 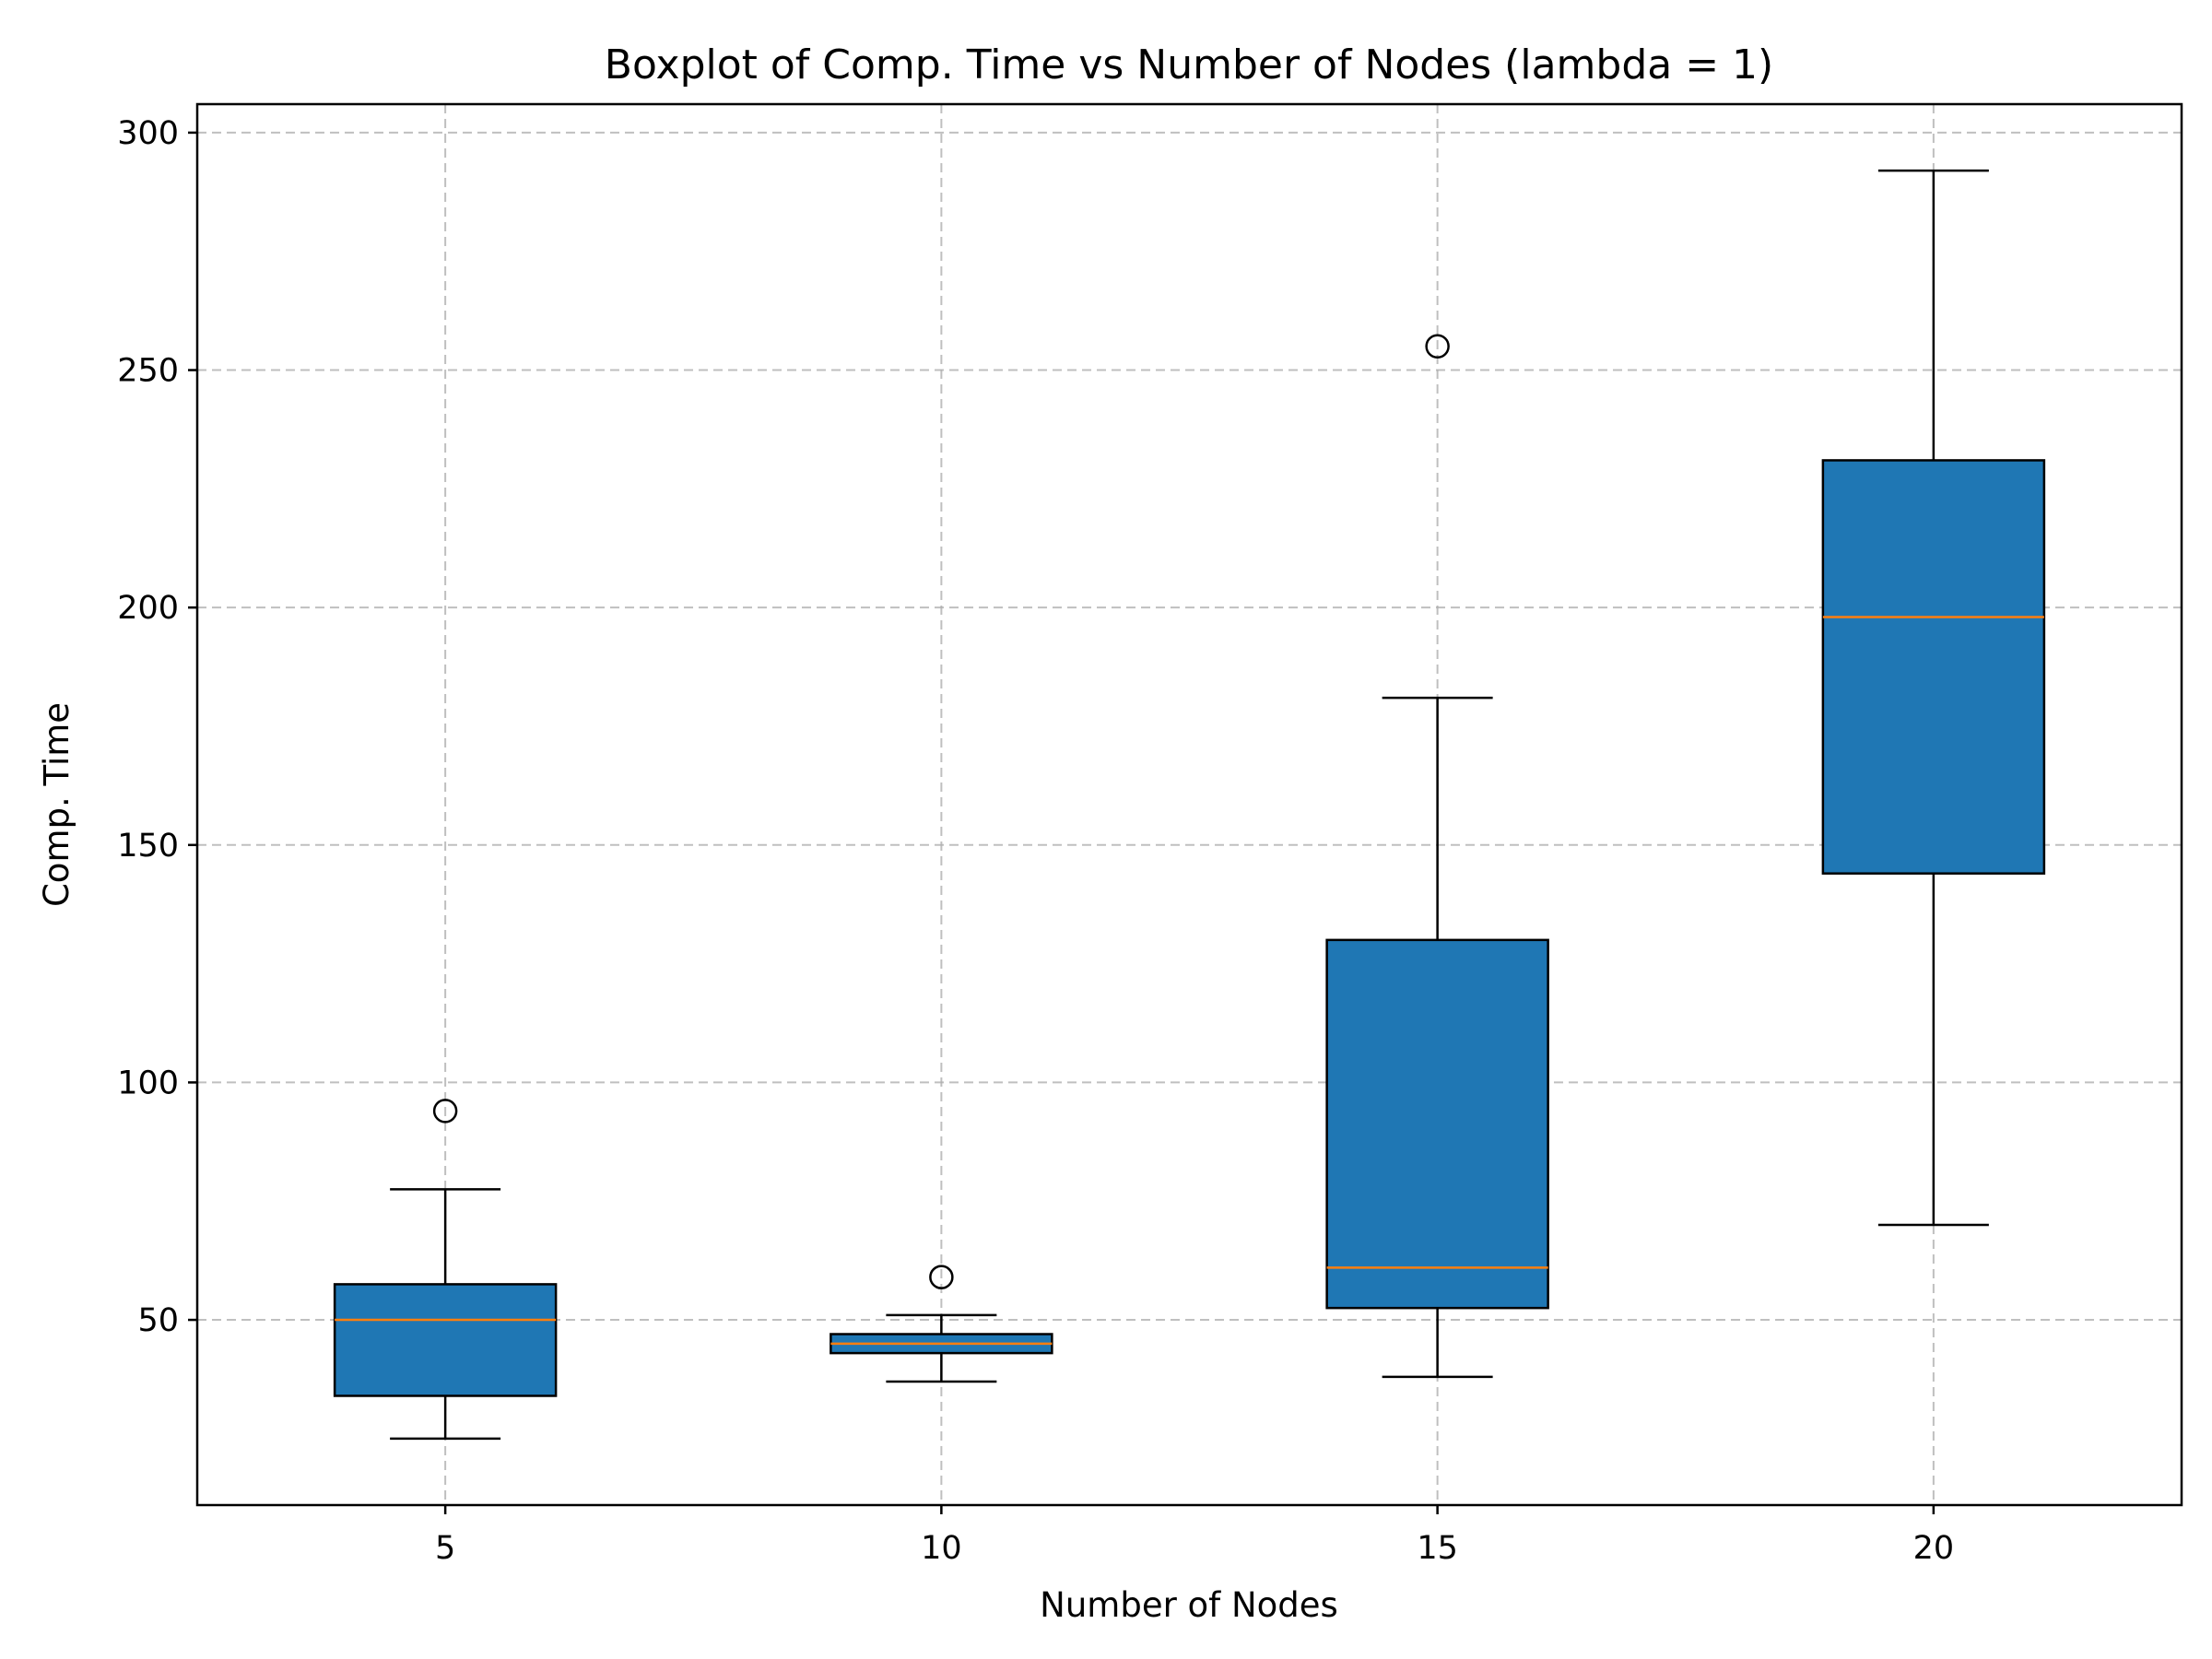 I want to click on x-tick-label: 15, so click(x=1437, y=1548).